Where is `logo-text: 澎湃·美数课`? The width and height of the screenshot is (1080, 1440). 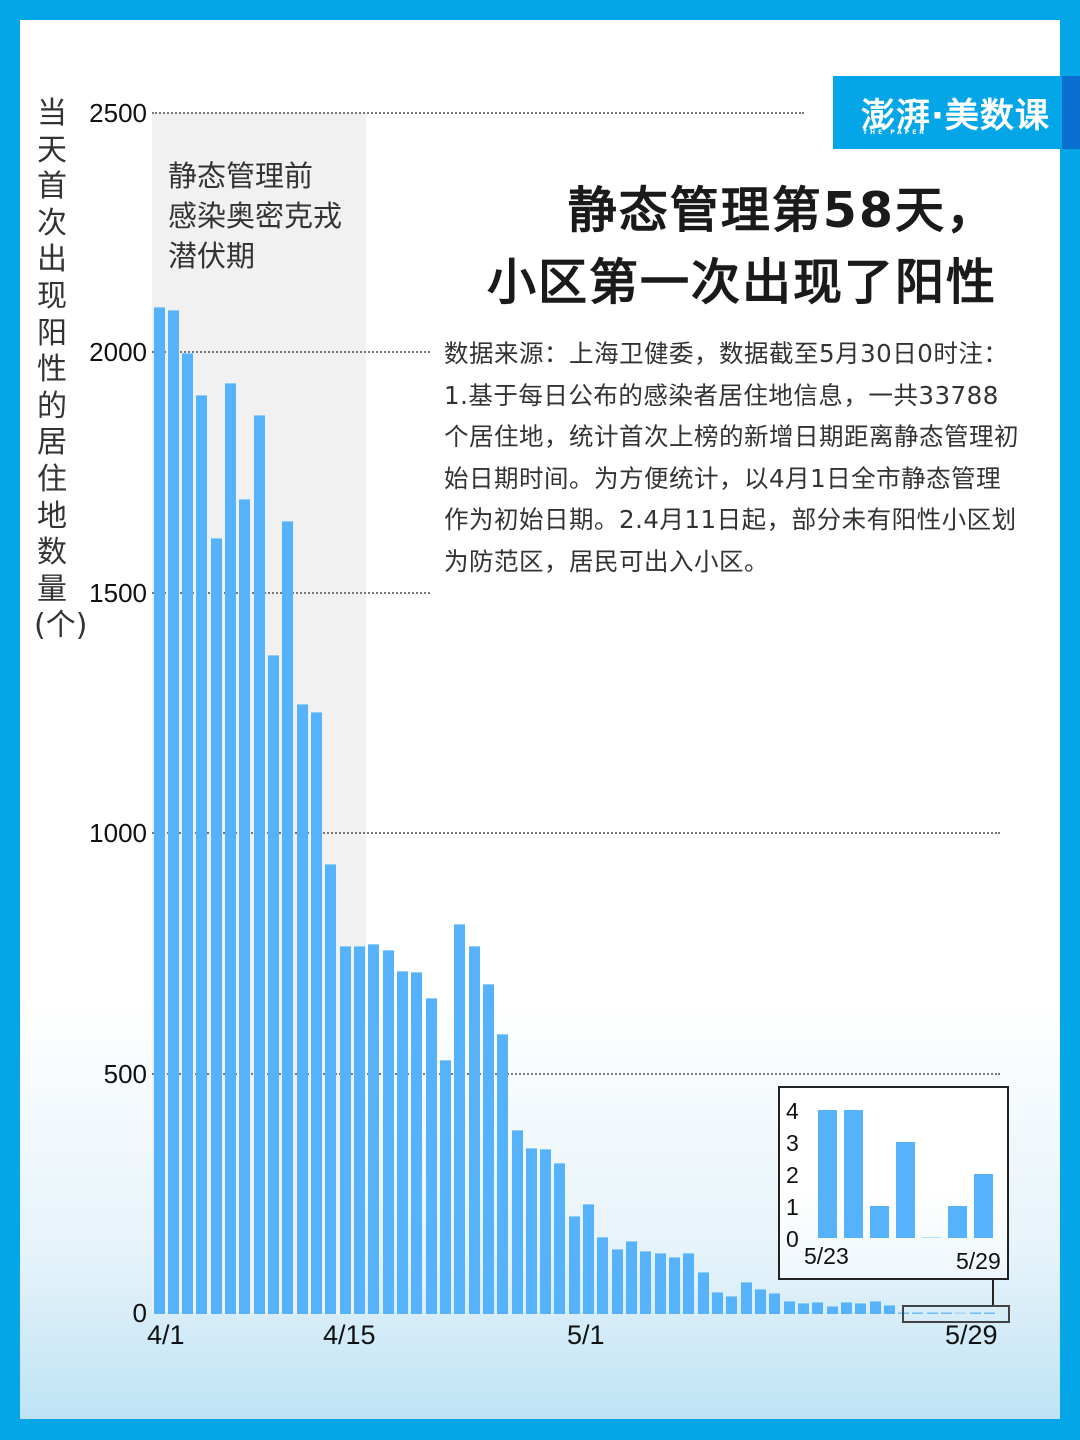 logo-text: 澎湃·美数课 is located at coordinates (955, 116).